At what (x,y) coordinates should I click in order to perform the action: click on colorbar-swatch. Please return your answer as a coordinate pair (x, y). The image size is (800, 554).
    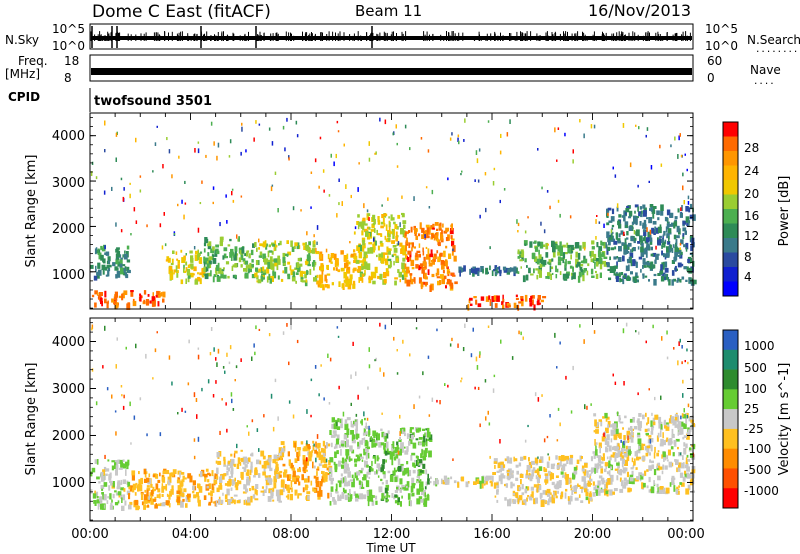
    Looking at the image, I should click on (730, 359).